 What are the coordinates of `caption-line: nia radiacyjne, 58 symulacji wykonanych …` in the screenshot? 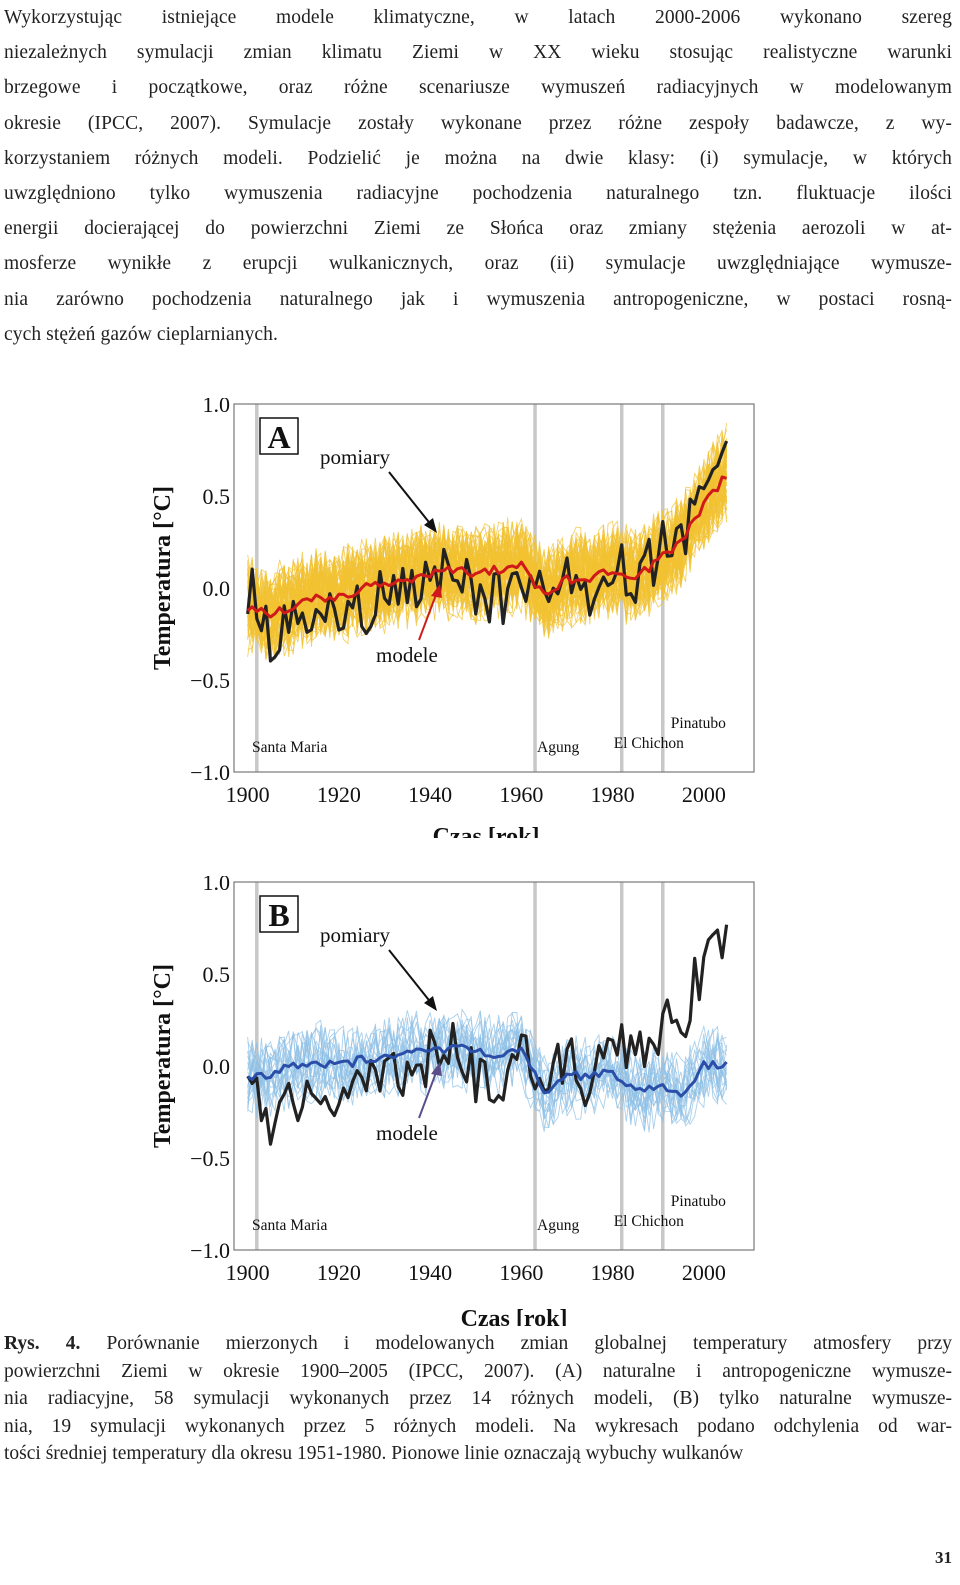 It's located at (478, 1398).